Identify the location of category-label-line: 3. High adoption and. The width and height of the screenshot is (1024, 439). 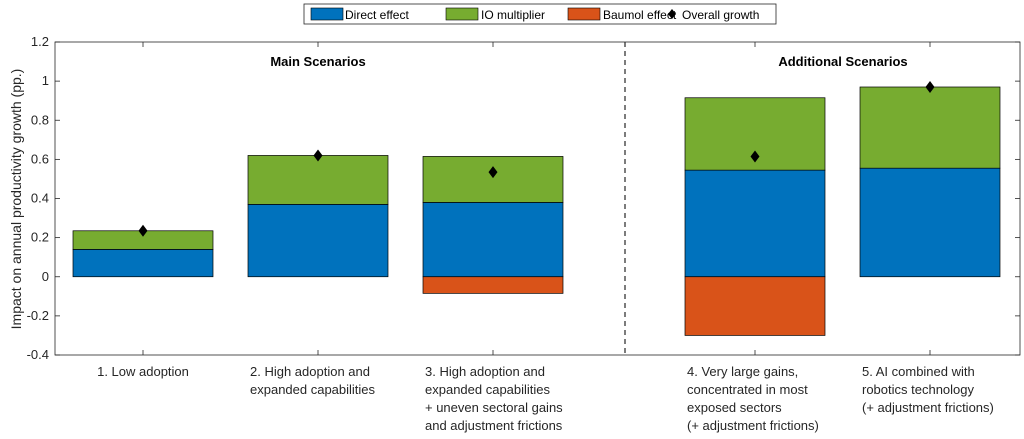
(485, 371).